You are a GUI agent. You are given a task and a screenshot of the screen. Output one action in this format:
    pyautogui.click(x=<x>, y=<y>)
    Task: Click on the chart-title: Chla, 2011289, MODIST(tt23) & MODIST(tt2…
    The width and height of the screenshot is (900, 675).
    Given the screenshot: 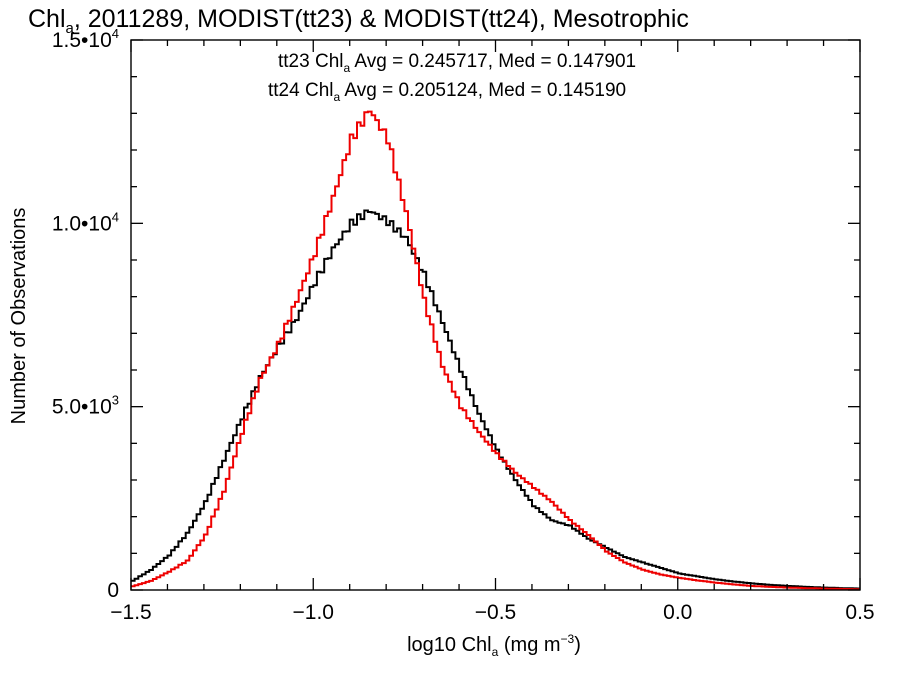 What is the action you would take?
    pyautogui.click(x=358, y=21)
    